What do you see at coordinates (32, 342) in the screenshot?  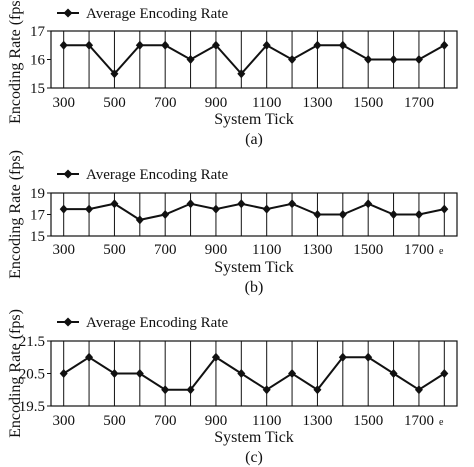 I see `y-tick-label: 21.5` at bounding box center [32, 342].